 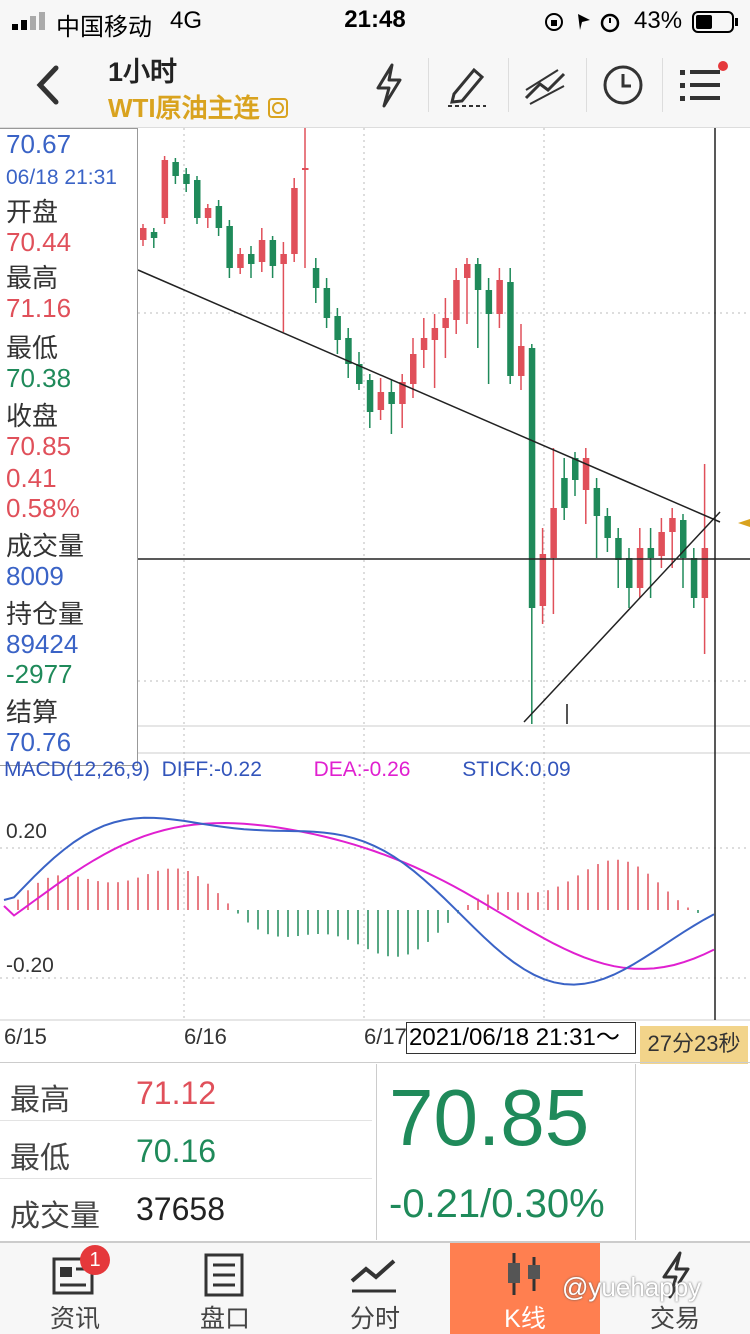 What do you see at coordinates (32, 416) in the screenshot?
I see `close-label: 收盘` at bounding box center [32, 416].